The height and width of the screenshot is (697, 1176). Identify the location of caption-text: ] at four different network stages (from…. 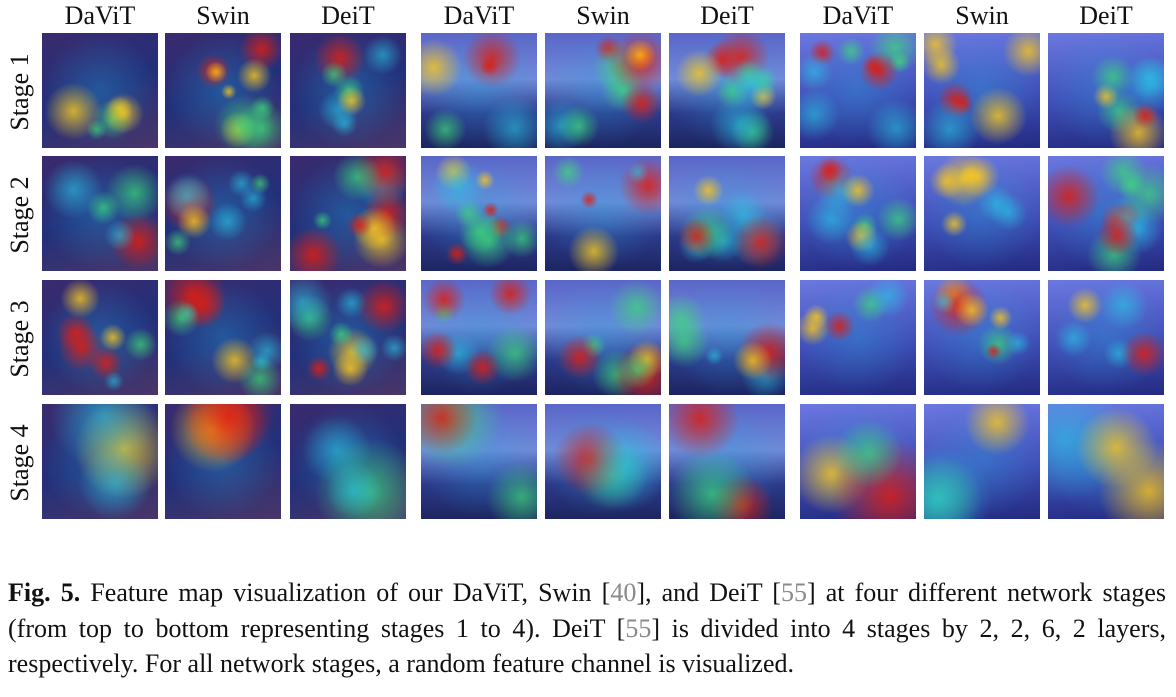
(587, 610).